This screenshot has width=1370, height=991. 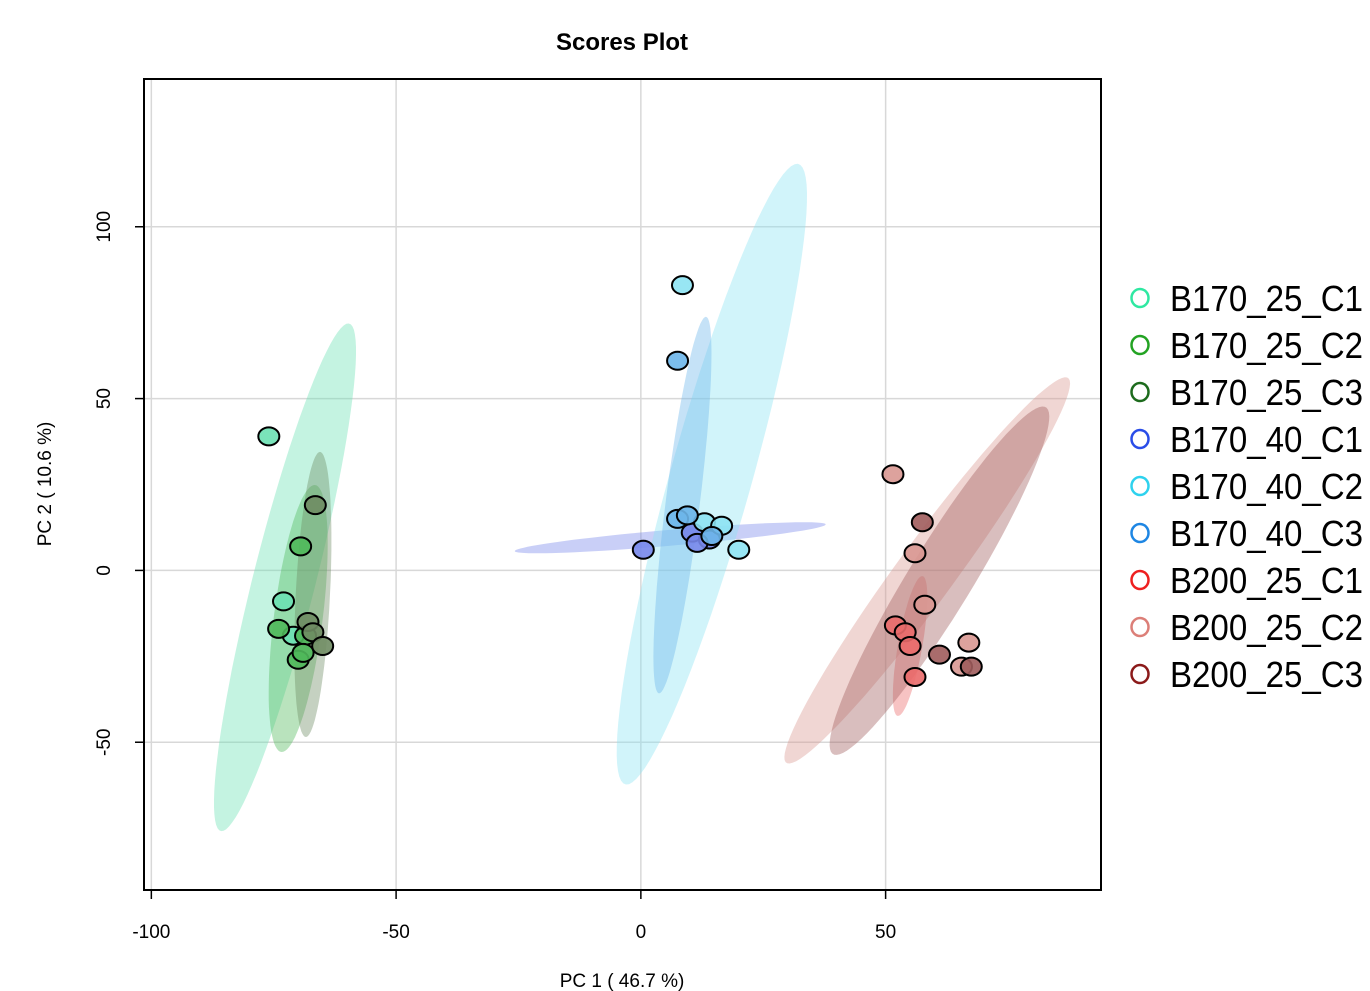 What do you see at coordinates (1266, 533) in the screenshot?
I see `legend-label: B170_40_C3` at bounding box center [1266, 533].